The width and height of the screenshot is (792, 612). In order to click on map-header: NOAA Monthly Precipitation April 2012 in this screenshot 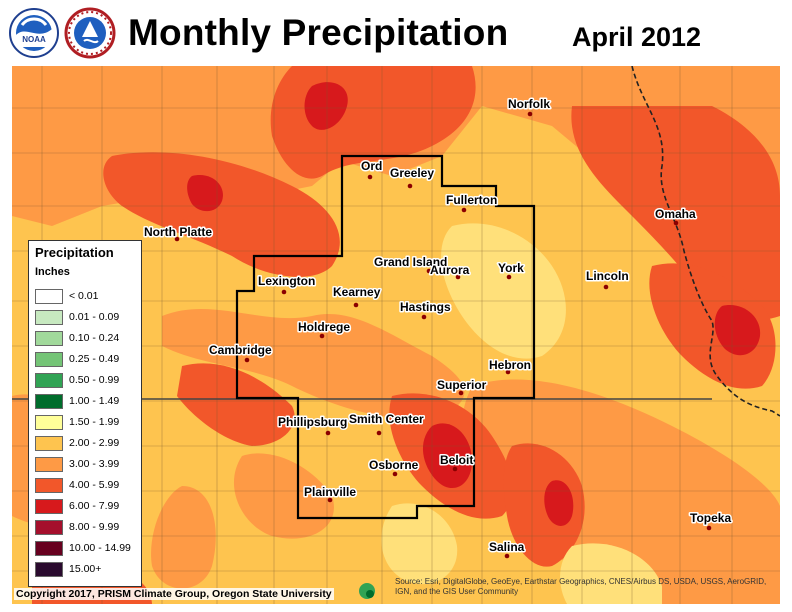, I will do `click(396, 33)`.